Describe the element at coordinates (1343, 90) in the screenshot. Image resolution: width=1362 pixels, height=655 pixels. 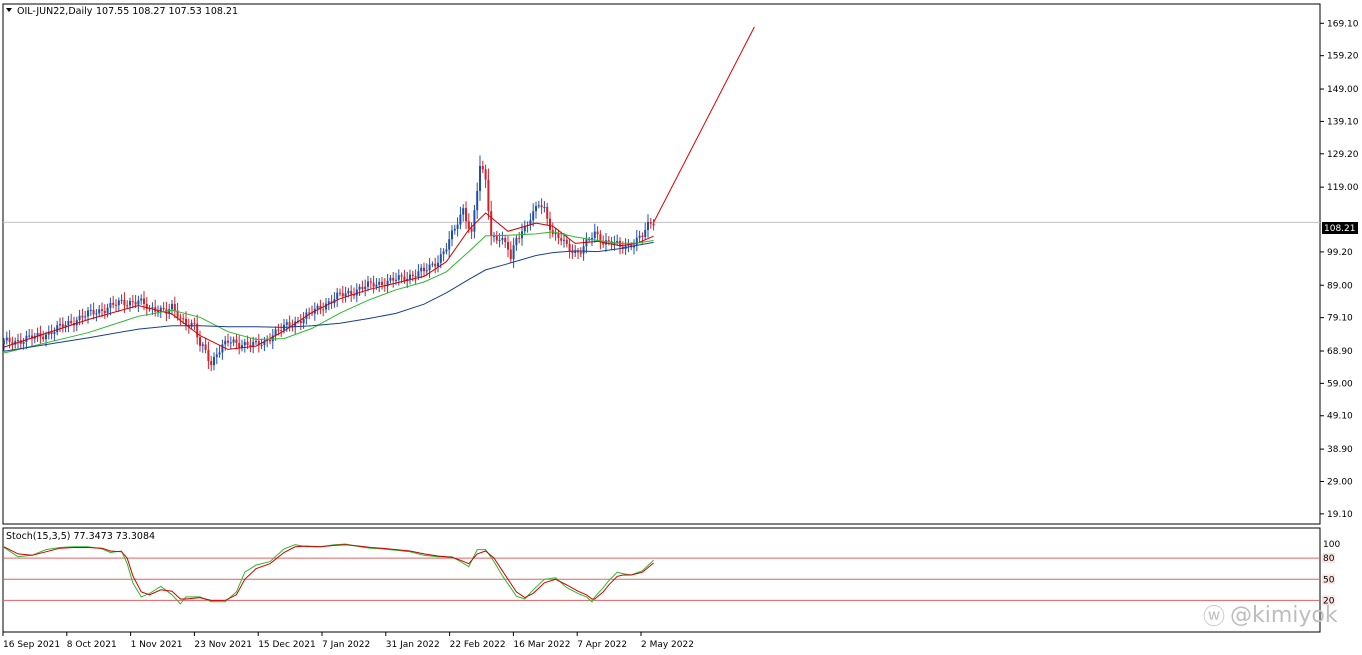
I see `y-tick-label: 149.00` at that location.